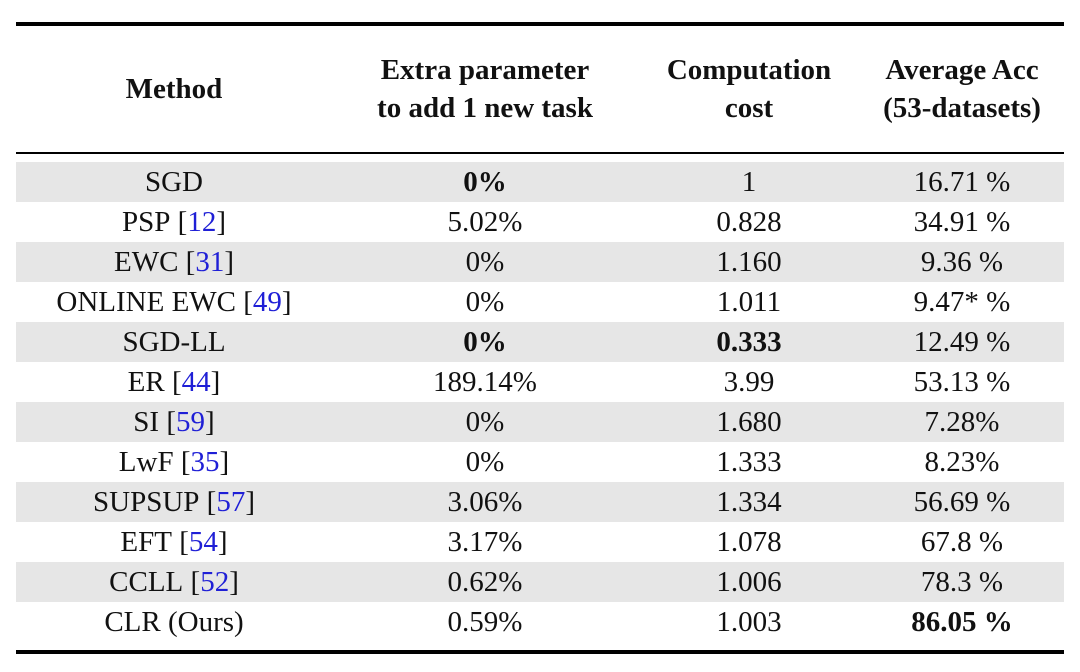  What do you see at coordinates (749, 181) in the screenshot?
I see `computation-cost-cell: 1` at bounding box center [749, 181].